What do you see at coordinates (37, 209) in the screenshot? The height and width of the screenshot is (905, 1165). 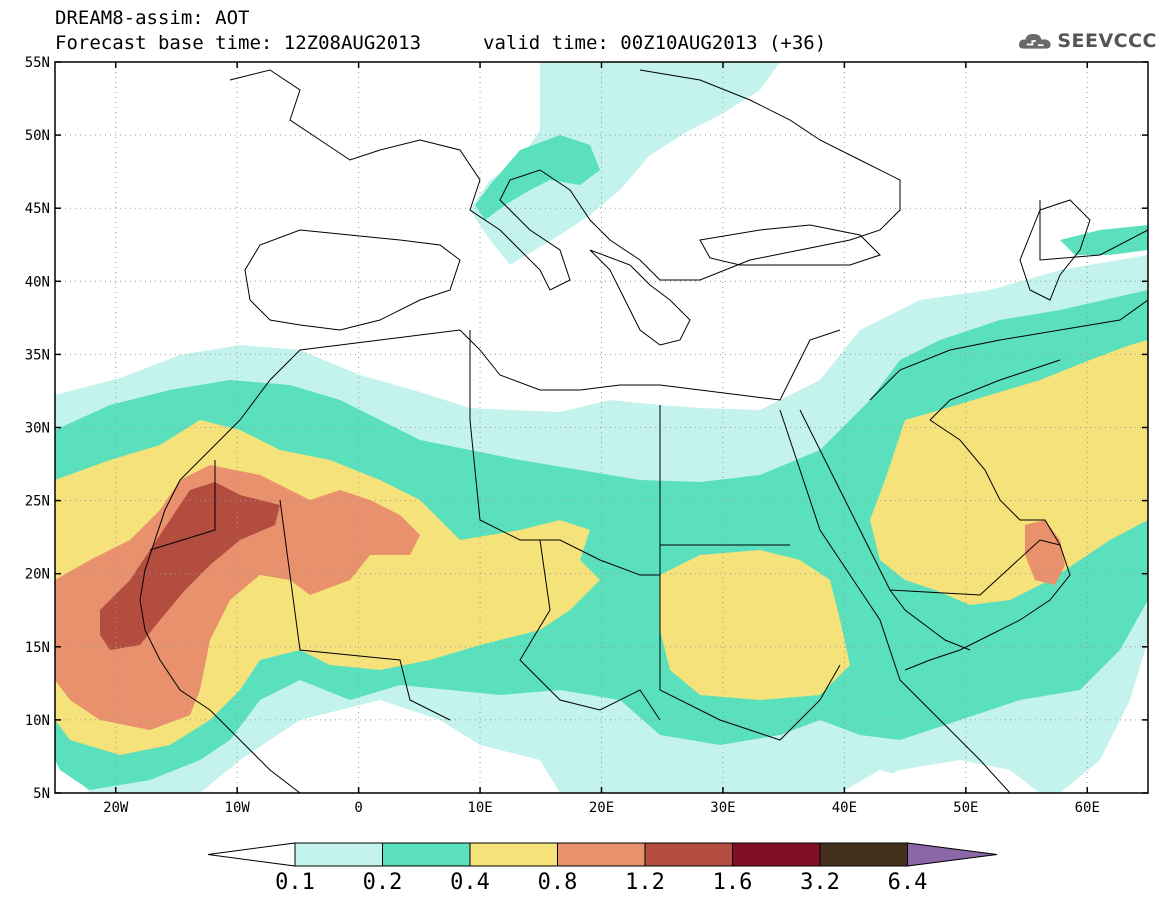 I see `lat-label: 45N` at bounding box center [37, 209].